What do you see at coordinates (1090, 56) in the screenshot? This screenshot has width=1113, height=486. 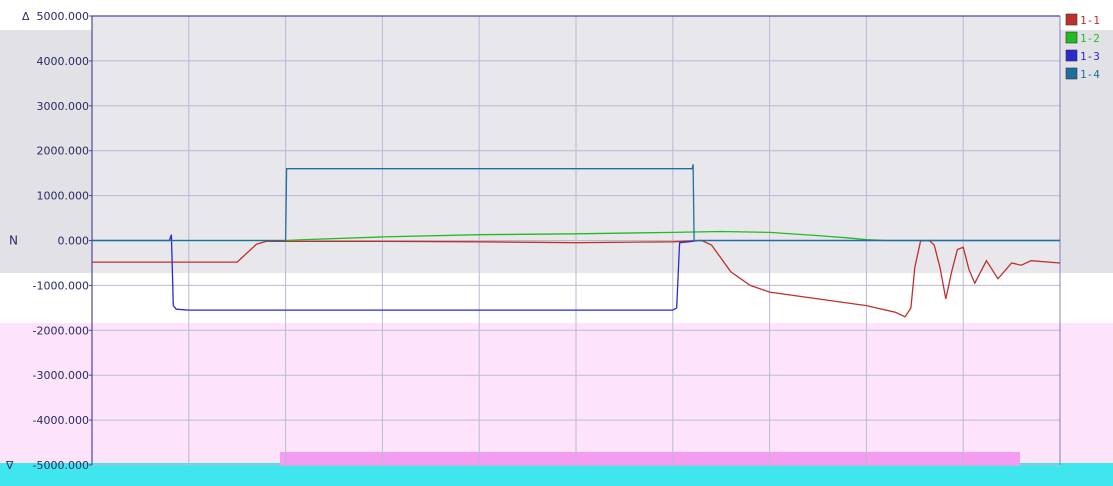 I see `legend-label-1-3: 1-3` at bounding box center [1090, 56].